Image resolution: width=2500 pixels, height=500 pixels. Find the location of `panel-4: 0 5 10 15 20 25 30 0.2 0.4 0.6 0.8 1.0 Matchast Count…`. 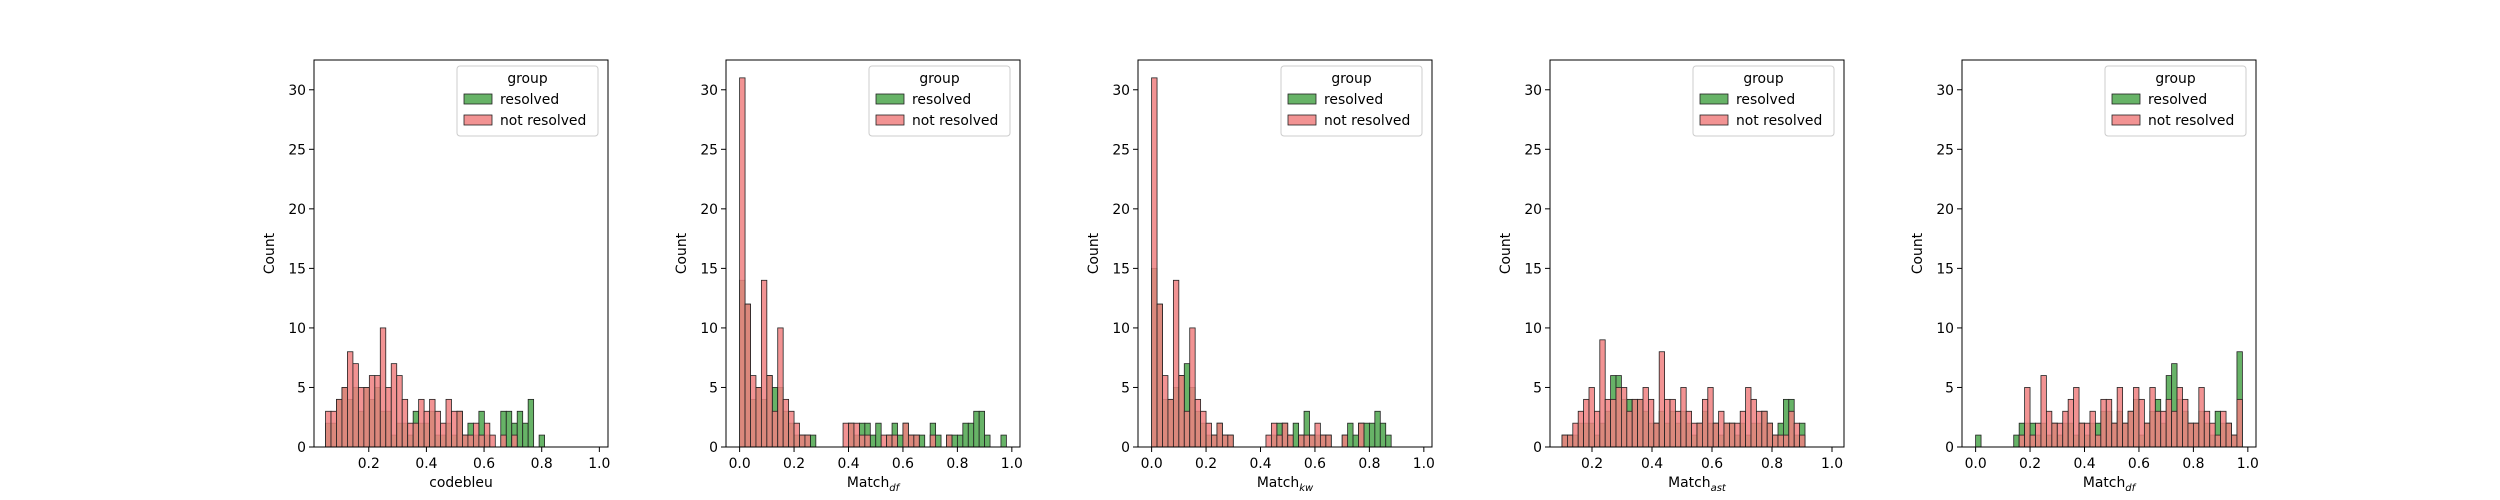

panel-4: 0 5 10 15 20 25 30 0.2 0.4 0.6 0.8 1.0 Matchast Count… is located at coordinates (1671, 276).